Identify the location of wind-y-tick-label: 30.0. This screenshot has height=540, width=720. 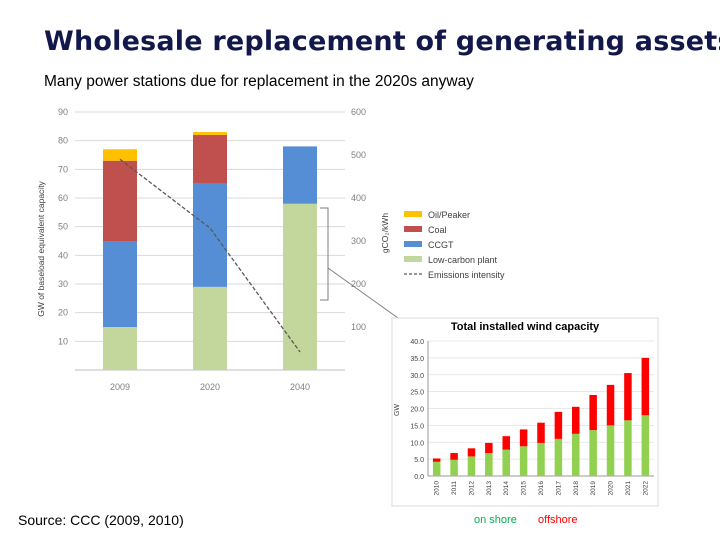
(417, 376).